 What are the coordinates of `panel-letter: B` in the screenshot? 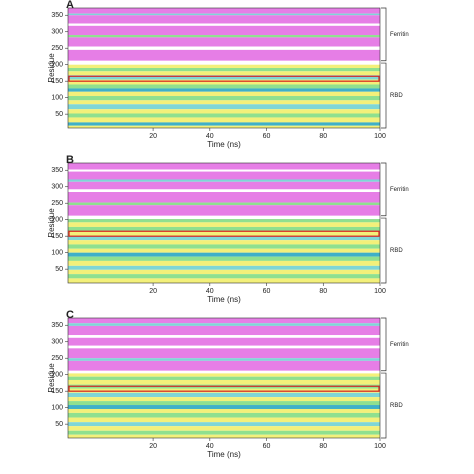 It's located at (70, 160).